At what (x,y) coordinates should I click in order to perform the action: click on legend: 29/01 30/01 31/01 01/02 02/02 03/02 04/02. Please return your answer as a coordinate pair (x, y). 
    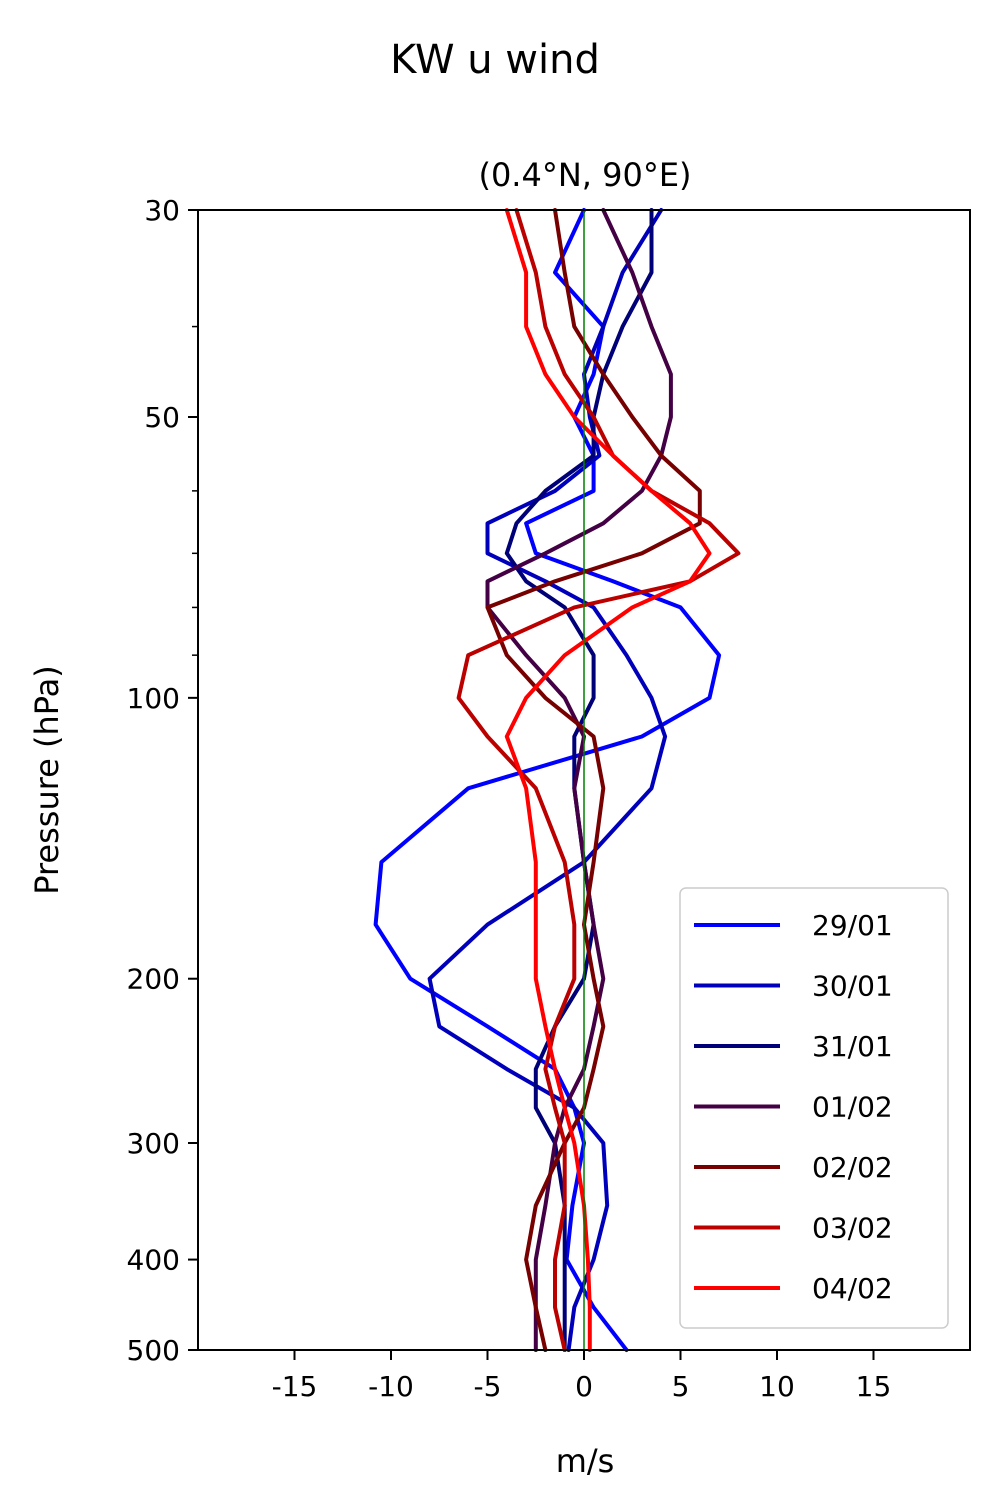
    Looking at the image, I should click on (814, 1108).